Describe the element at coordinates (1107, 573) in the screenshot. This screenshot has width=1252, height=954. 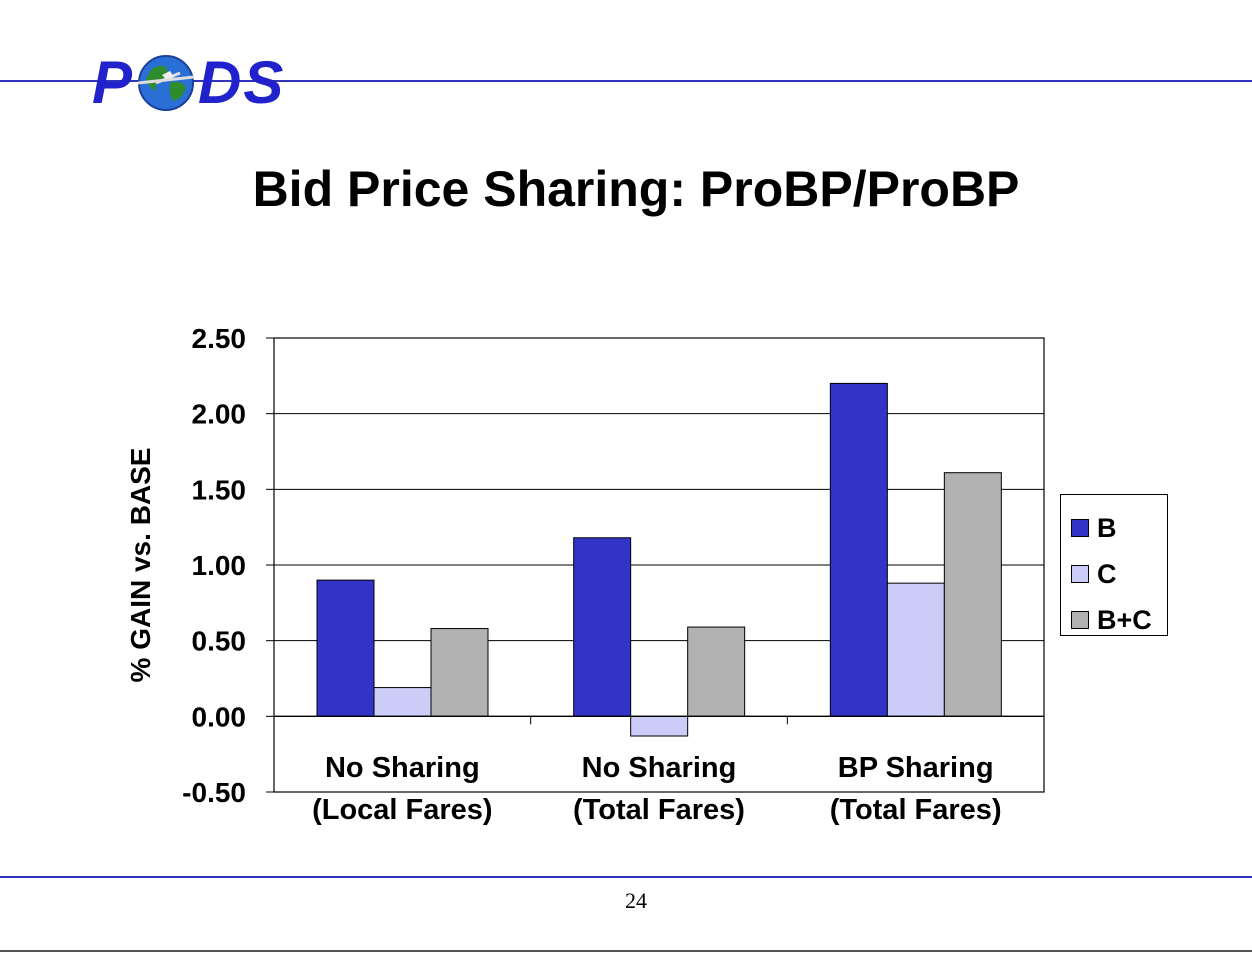
I see `legend-label-c: C` at that location.